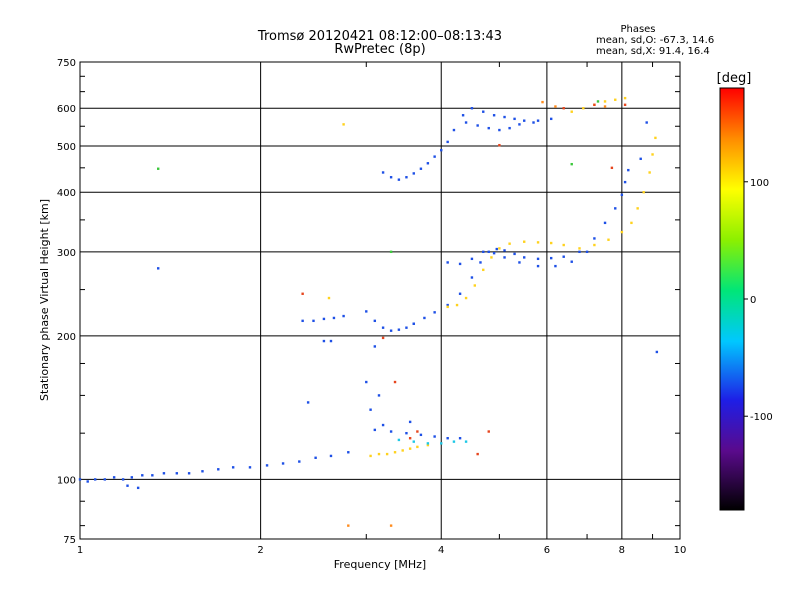  Describe the element at coordinates (655, 40) in the screenshot. I see `phase-o-stats: mean, sd,O: -67.3, 14.6` at that location.